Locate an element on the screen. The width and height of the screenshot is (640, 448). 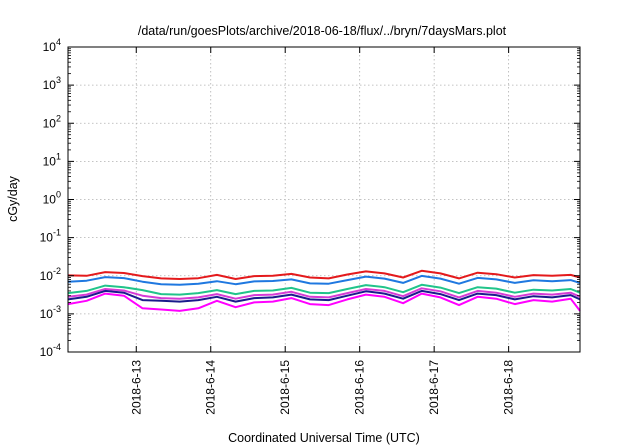
y-tick-label: 10⁴ is located at coordinates (52, 45).